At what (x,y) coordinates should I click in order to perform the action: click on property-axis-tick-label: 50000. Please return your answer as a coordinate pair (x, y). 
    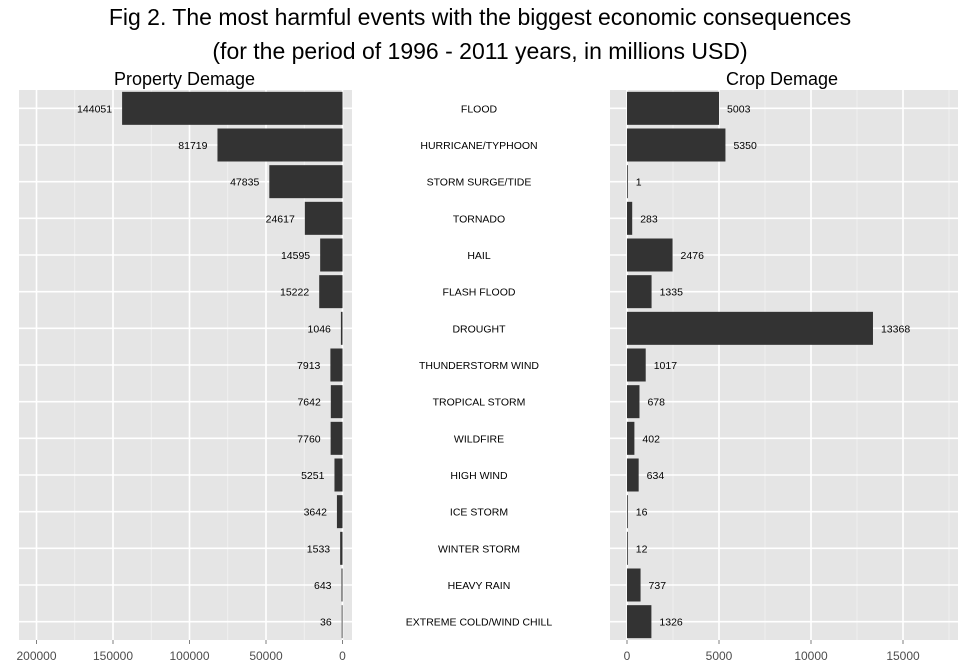
    Looking at the image, I should click on (266, 656).